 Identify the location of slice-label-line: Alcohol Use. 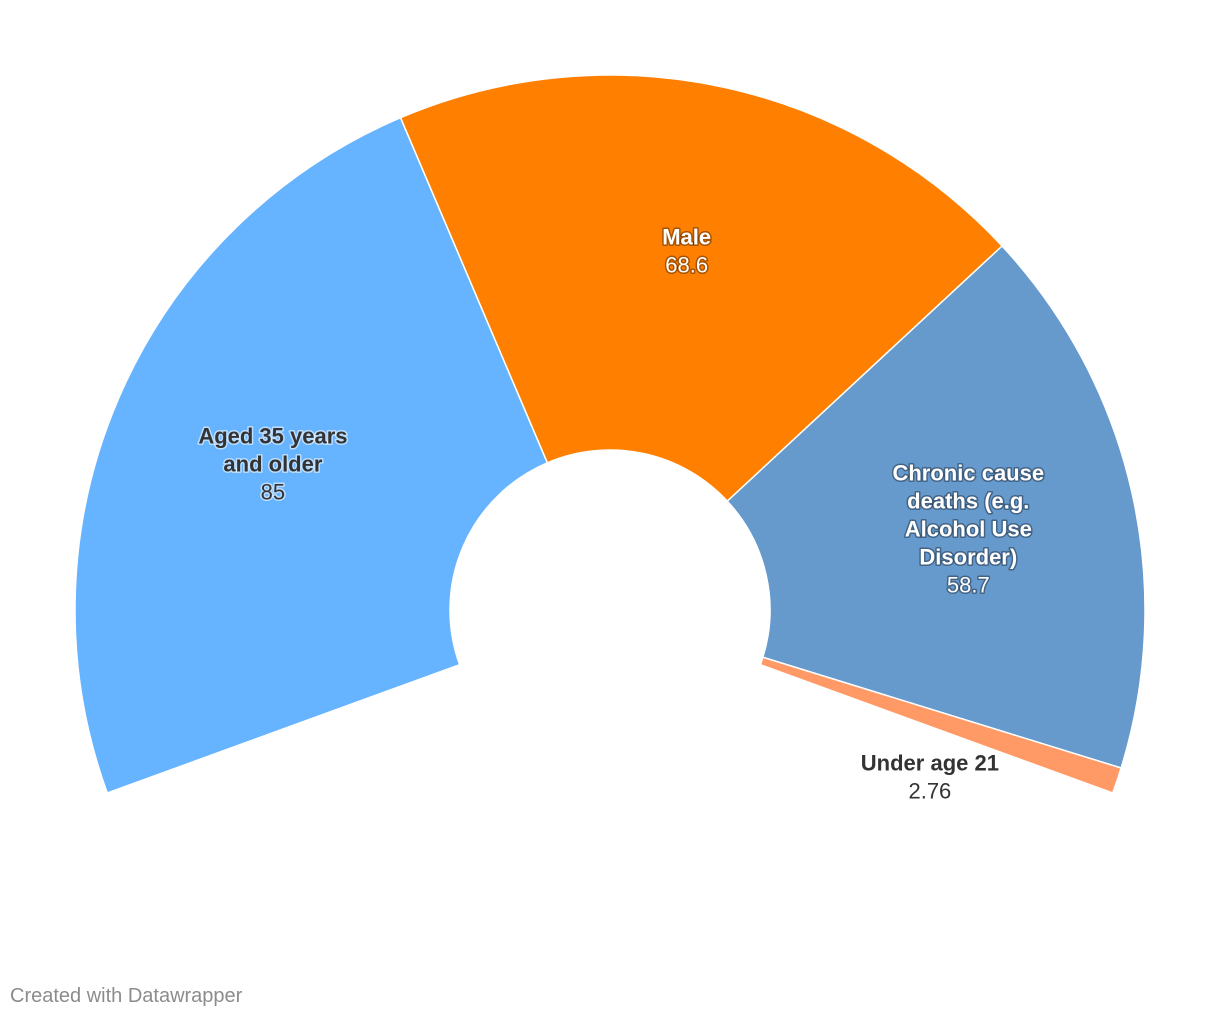
(968, 528).